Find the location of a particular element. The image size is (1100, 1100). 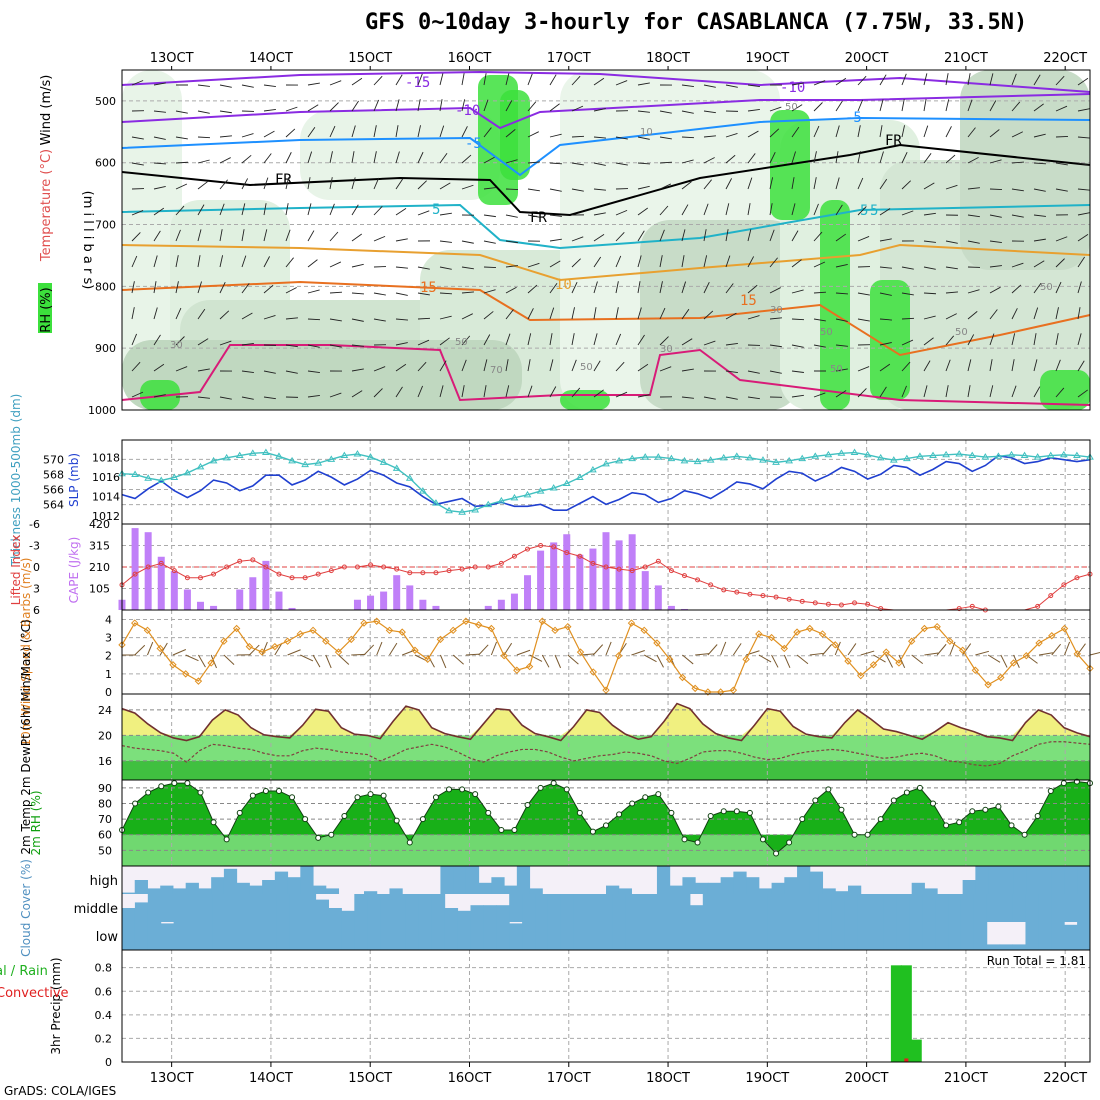

rh-contour-label: 30 is located at coordinates (666, 349).